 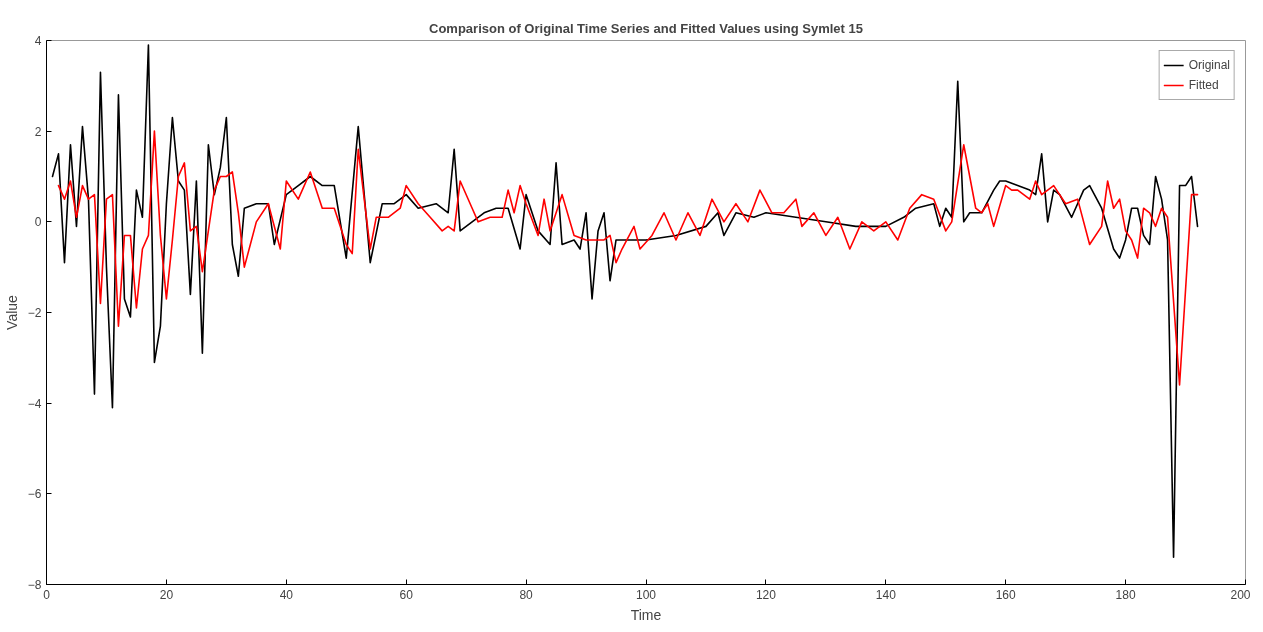 I want to click on y-tick-label: −4, so click(x=34, y=403).